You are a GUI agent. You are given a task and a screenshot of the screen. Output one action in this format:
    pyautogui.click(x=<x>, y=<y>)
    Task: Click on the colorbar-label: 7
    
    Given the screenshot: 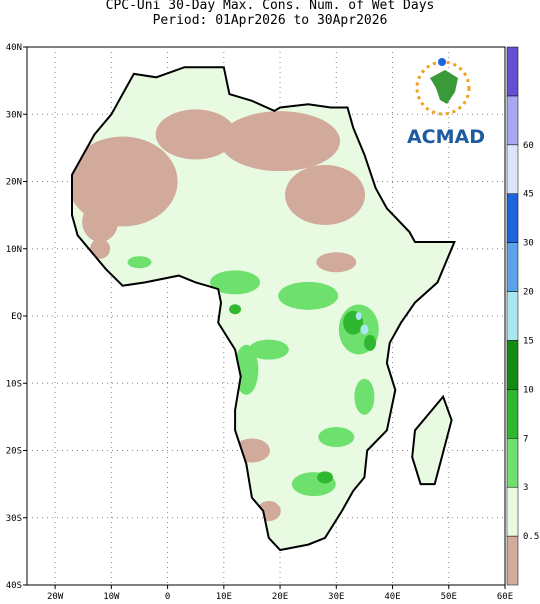 What is the action you would take?
    pyautogui.click(x=525, y=439)
    